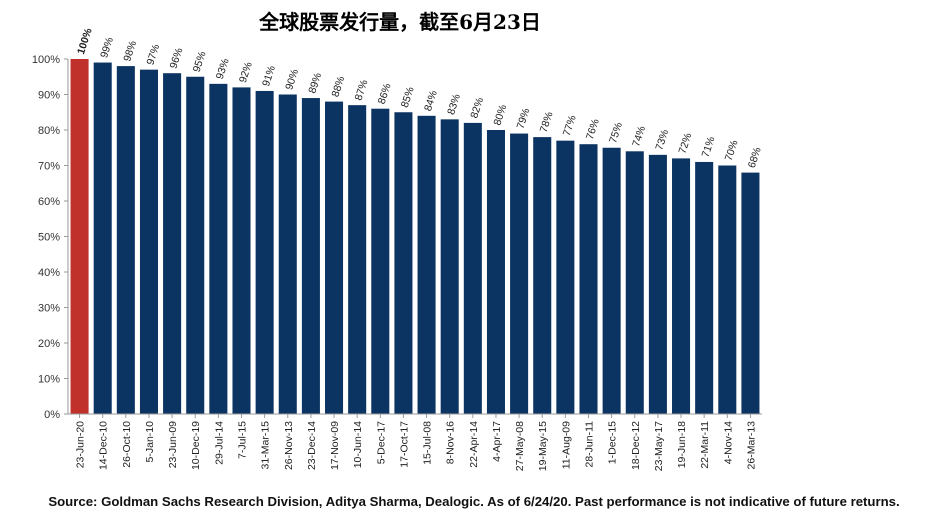  I want to click on x-tick-label: 17-Nov-09, so click(335, 445).